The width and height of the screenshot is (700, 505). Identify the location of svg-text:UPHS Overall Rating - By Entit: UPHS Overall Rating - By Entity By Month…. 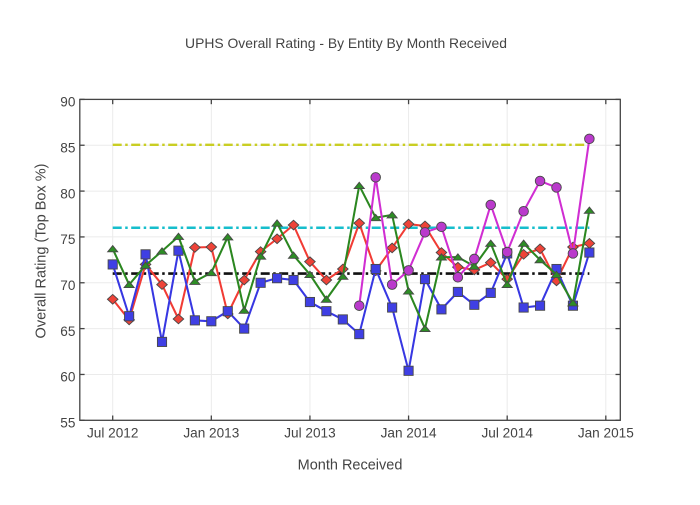
(346, 43).